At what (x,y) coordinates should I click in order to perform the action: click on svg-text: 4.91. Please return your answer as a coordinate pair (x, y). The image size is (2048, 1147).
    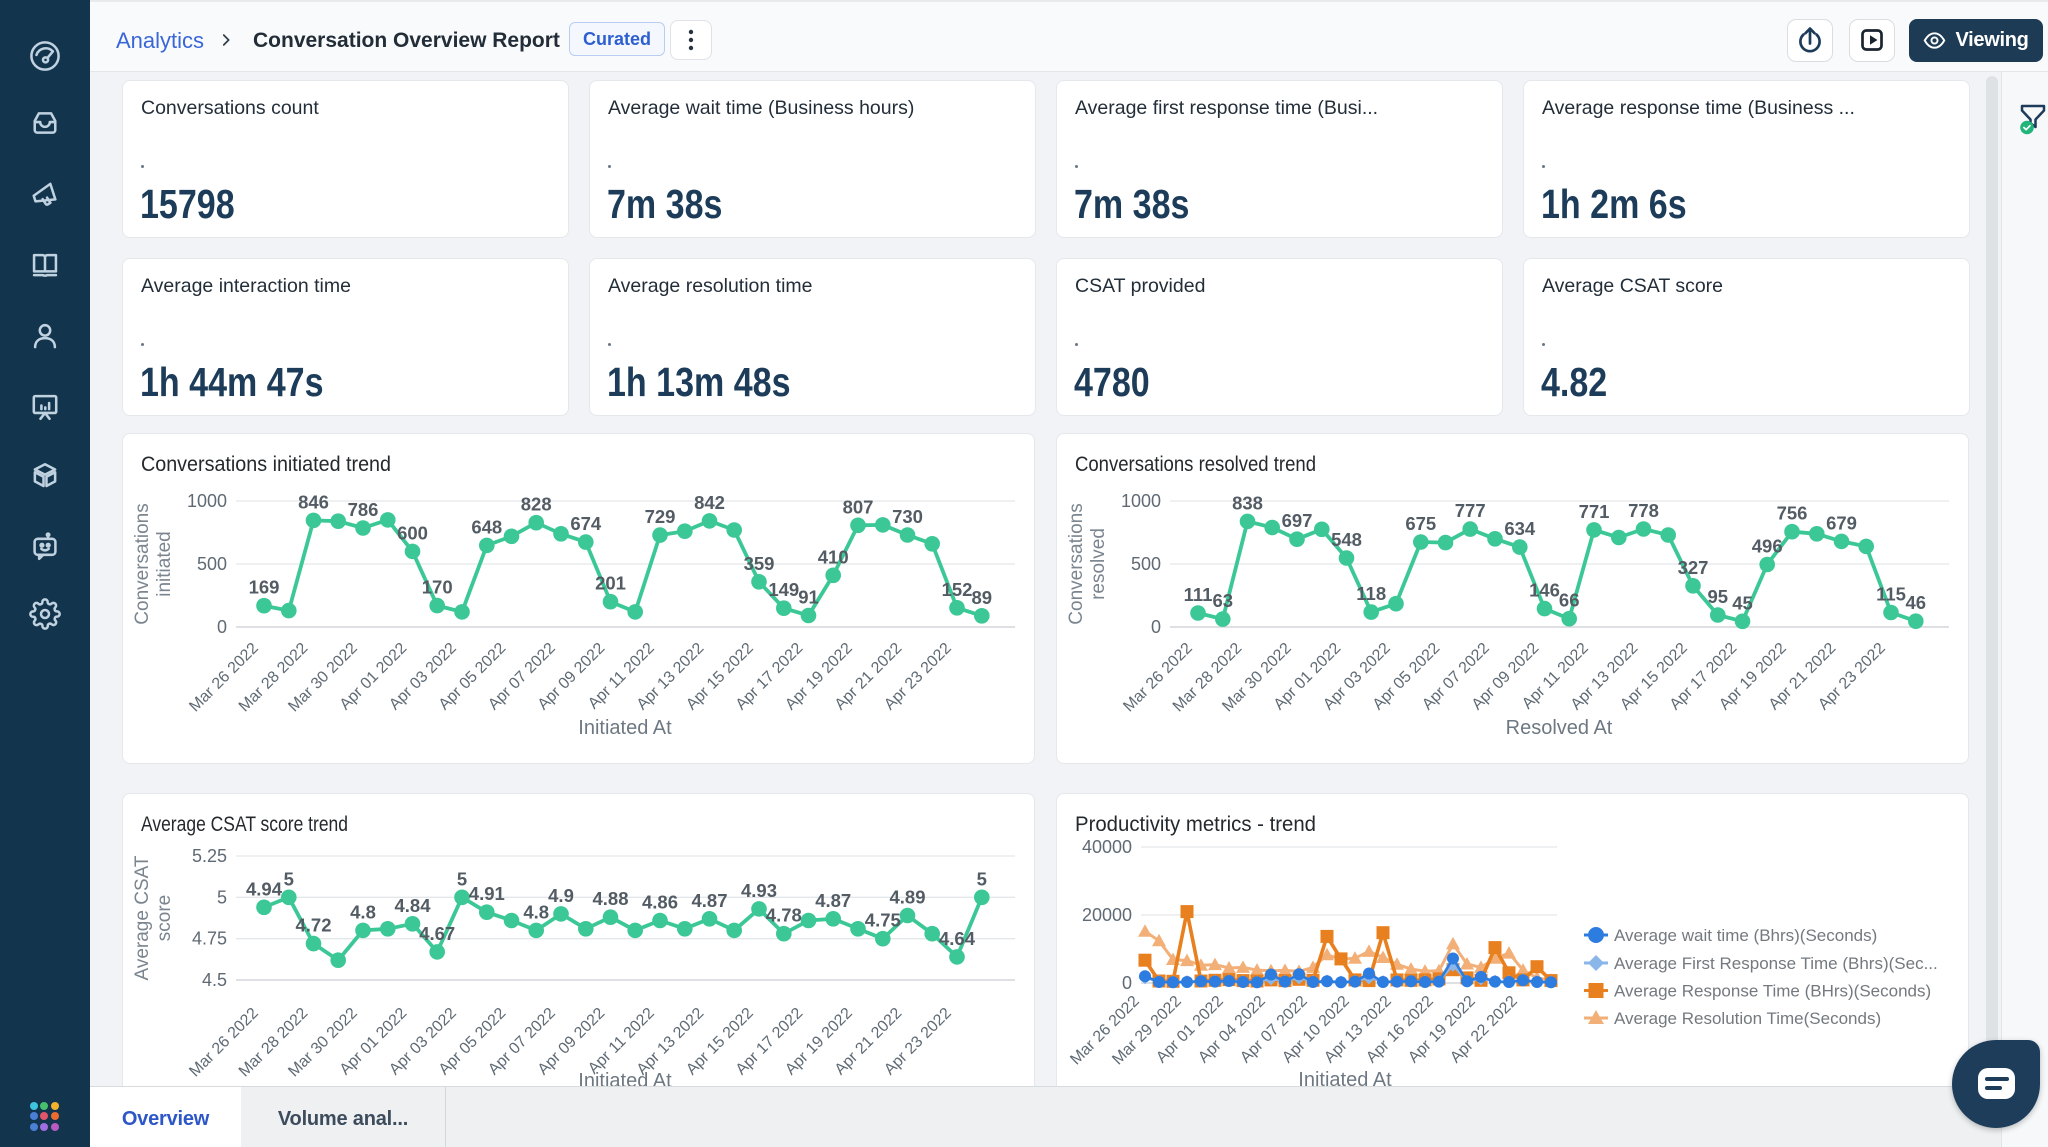
    Looking at the image, I should click on (487, 893).